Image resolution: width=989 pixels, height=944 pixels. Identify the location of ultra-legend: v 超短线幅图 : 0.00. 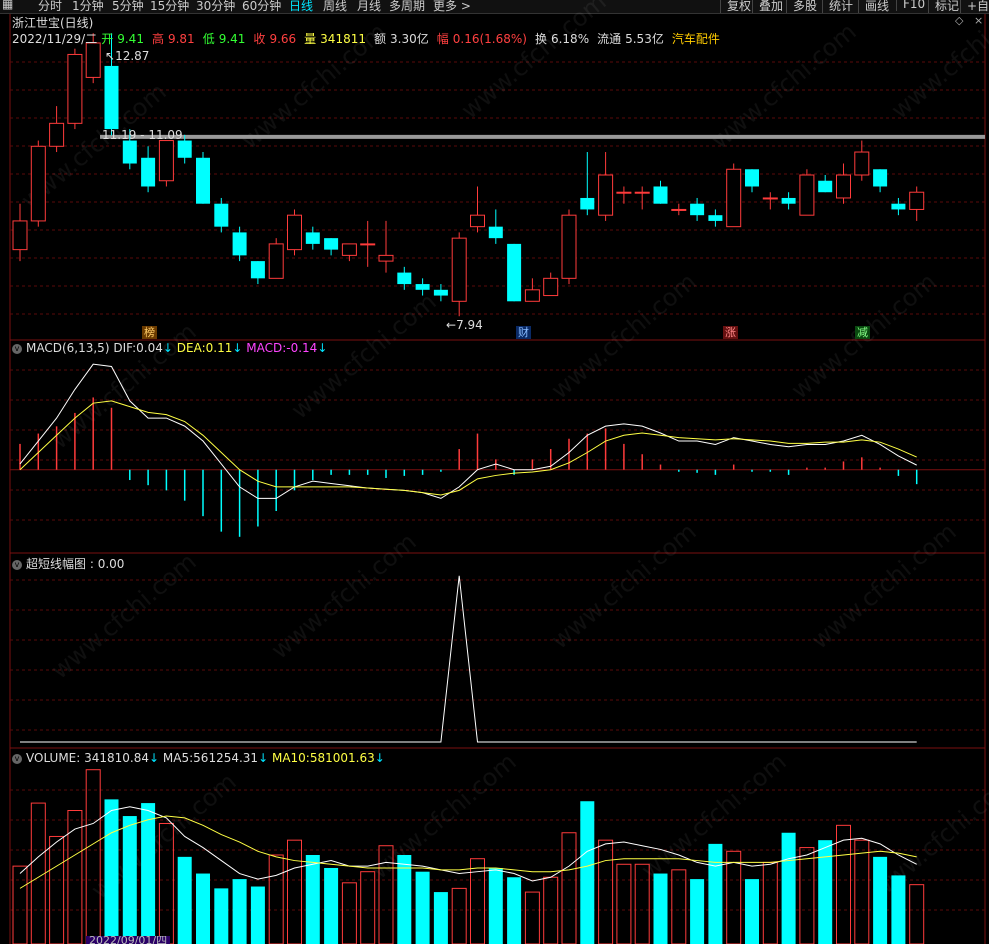
(68, 563).